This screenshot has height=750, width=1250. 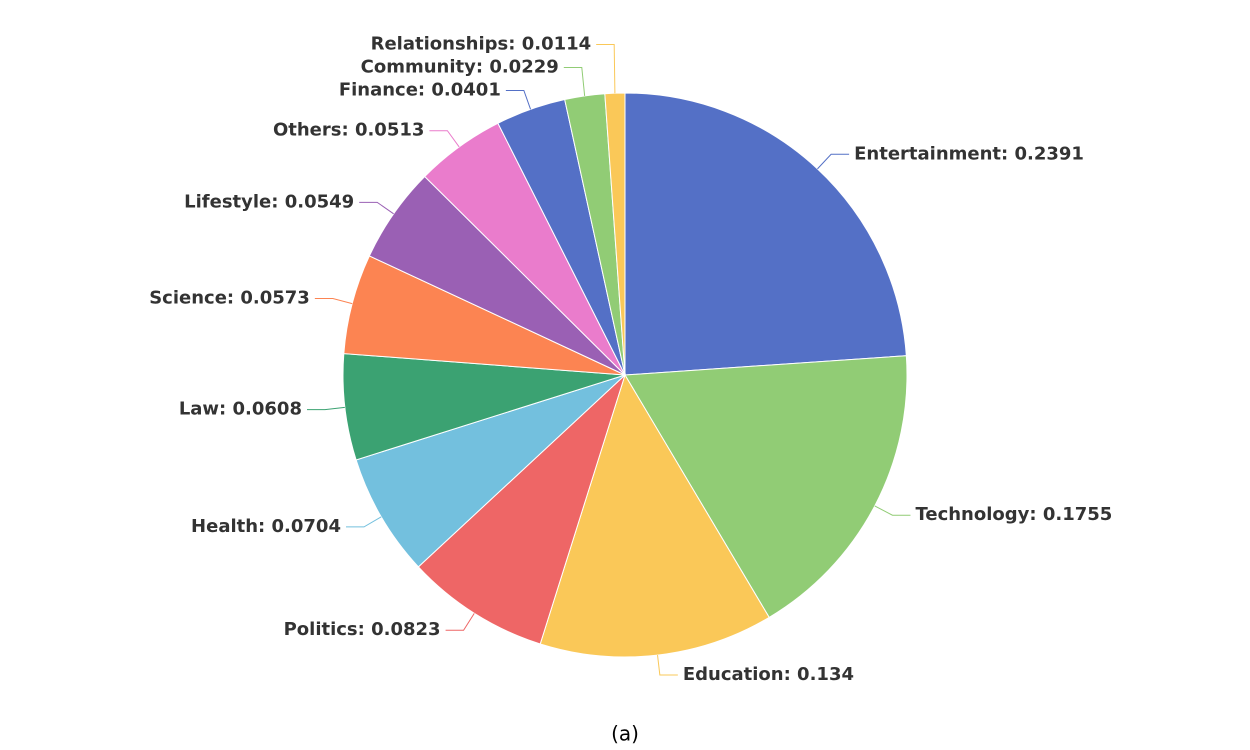 What do you see at coordinates (625, 734) in the screenshot?
I see `caption: (a)` at bounding box center [625, 734].